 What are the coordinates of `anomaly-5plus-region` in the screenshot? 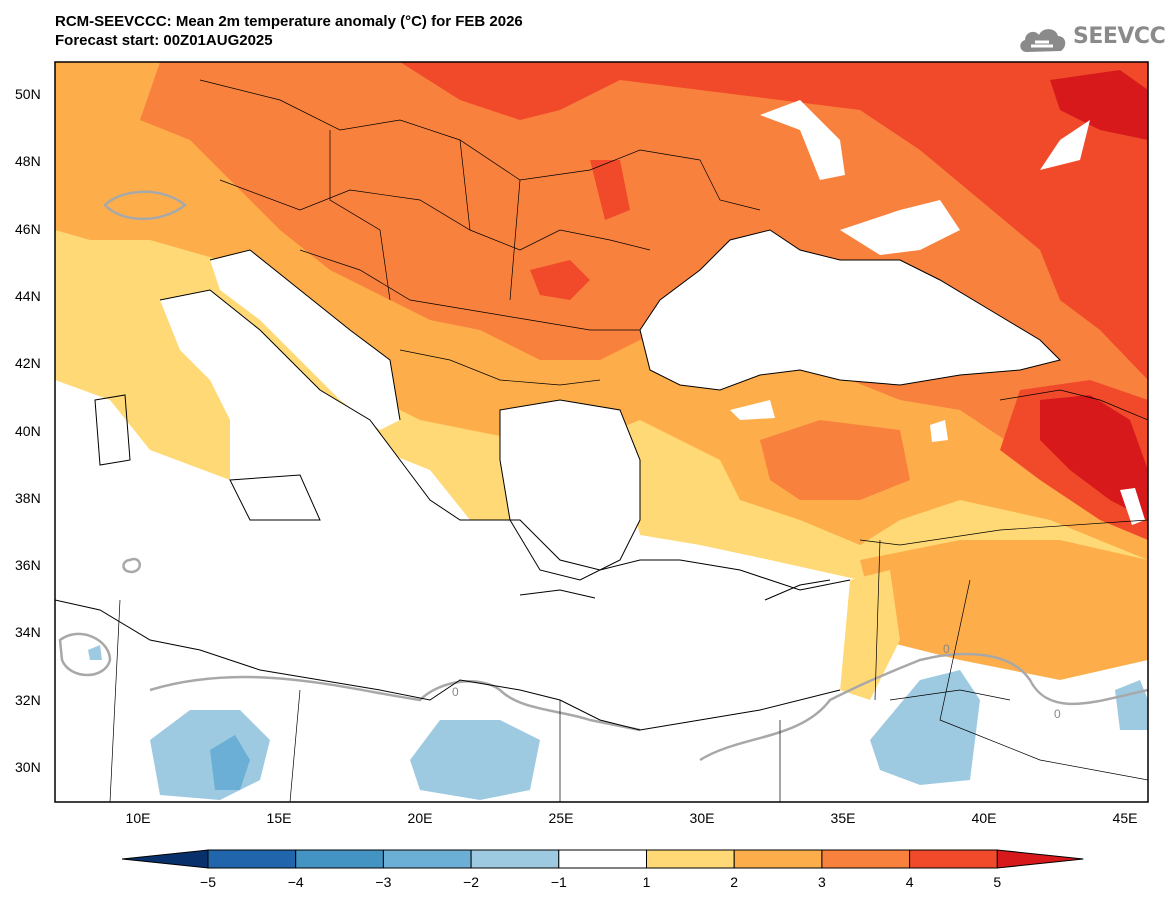 It's located at (1099, 105).